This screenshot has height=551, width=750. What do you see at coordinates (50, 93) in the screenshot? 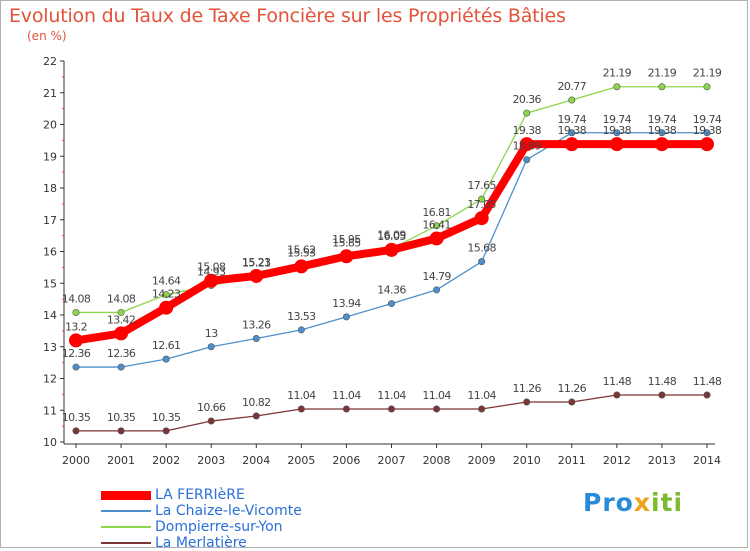
I see `y-tick-label: 21` at bounding box center [50, 93].